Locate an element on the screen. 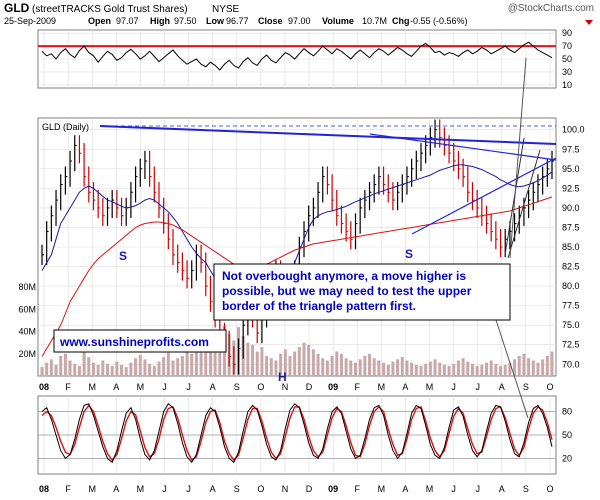 This screenshot has height=500, width=600. triangle-upper-border is located at coordinates (328, 135).